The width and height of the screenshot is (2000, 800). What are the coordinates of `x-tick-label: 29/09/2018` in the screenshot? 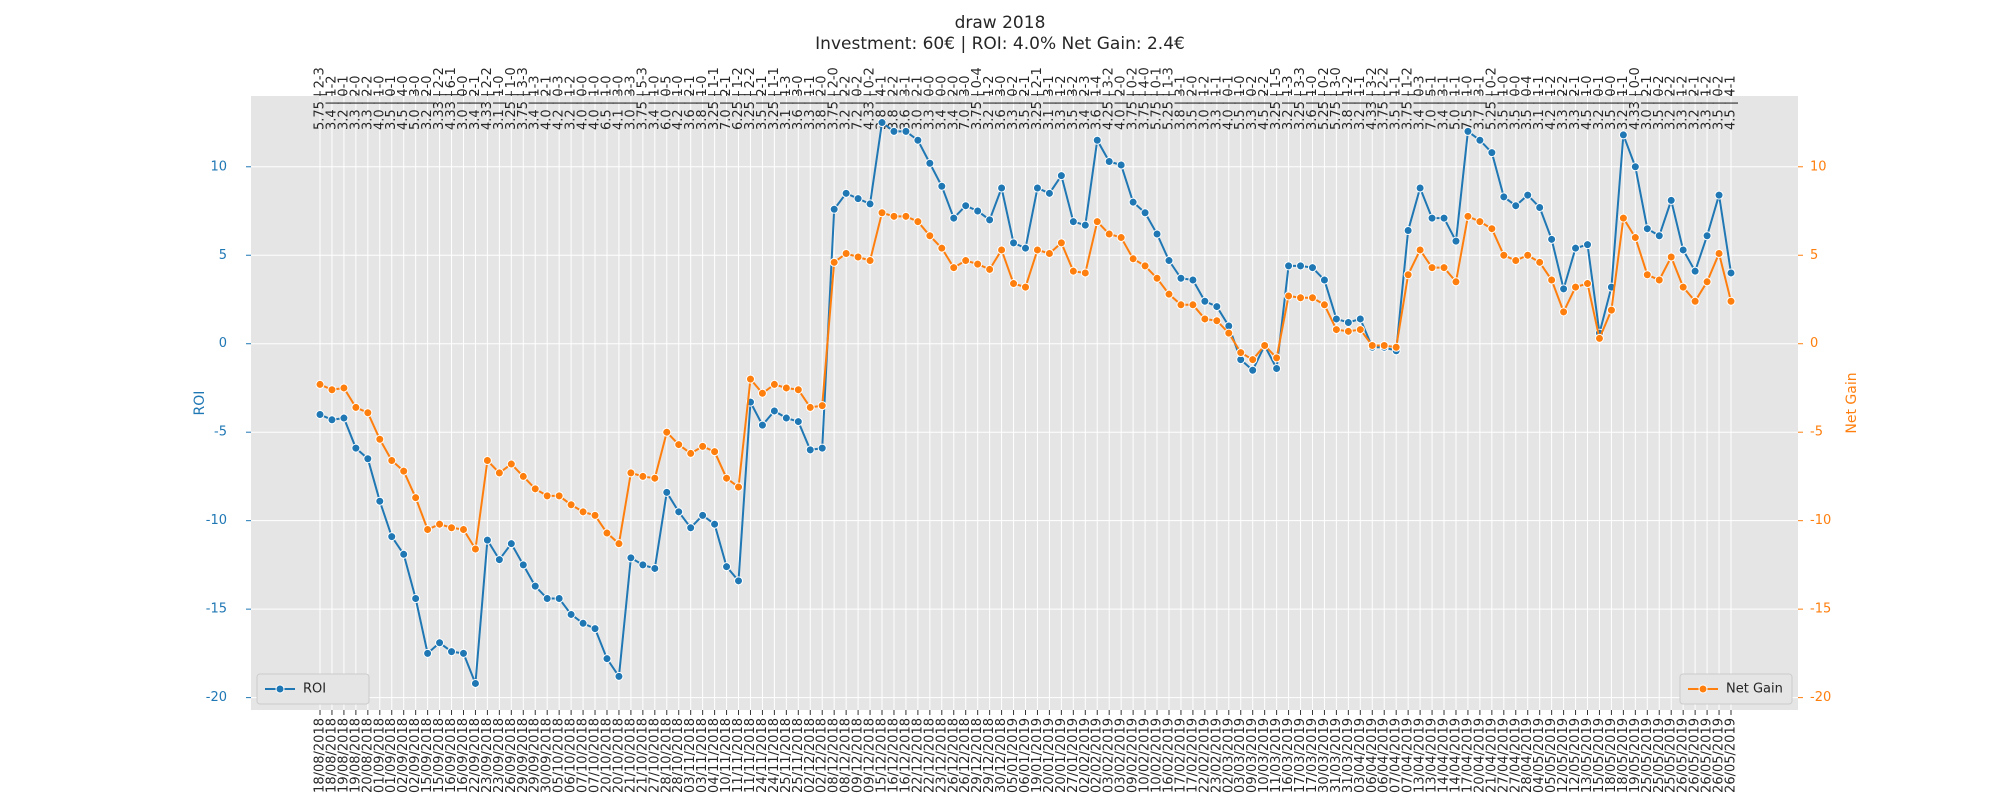 It's located at (535, 755).